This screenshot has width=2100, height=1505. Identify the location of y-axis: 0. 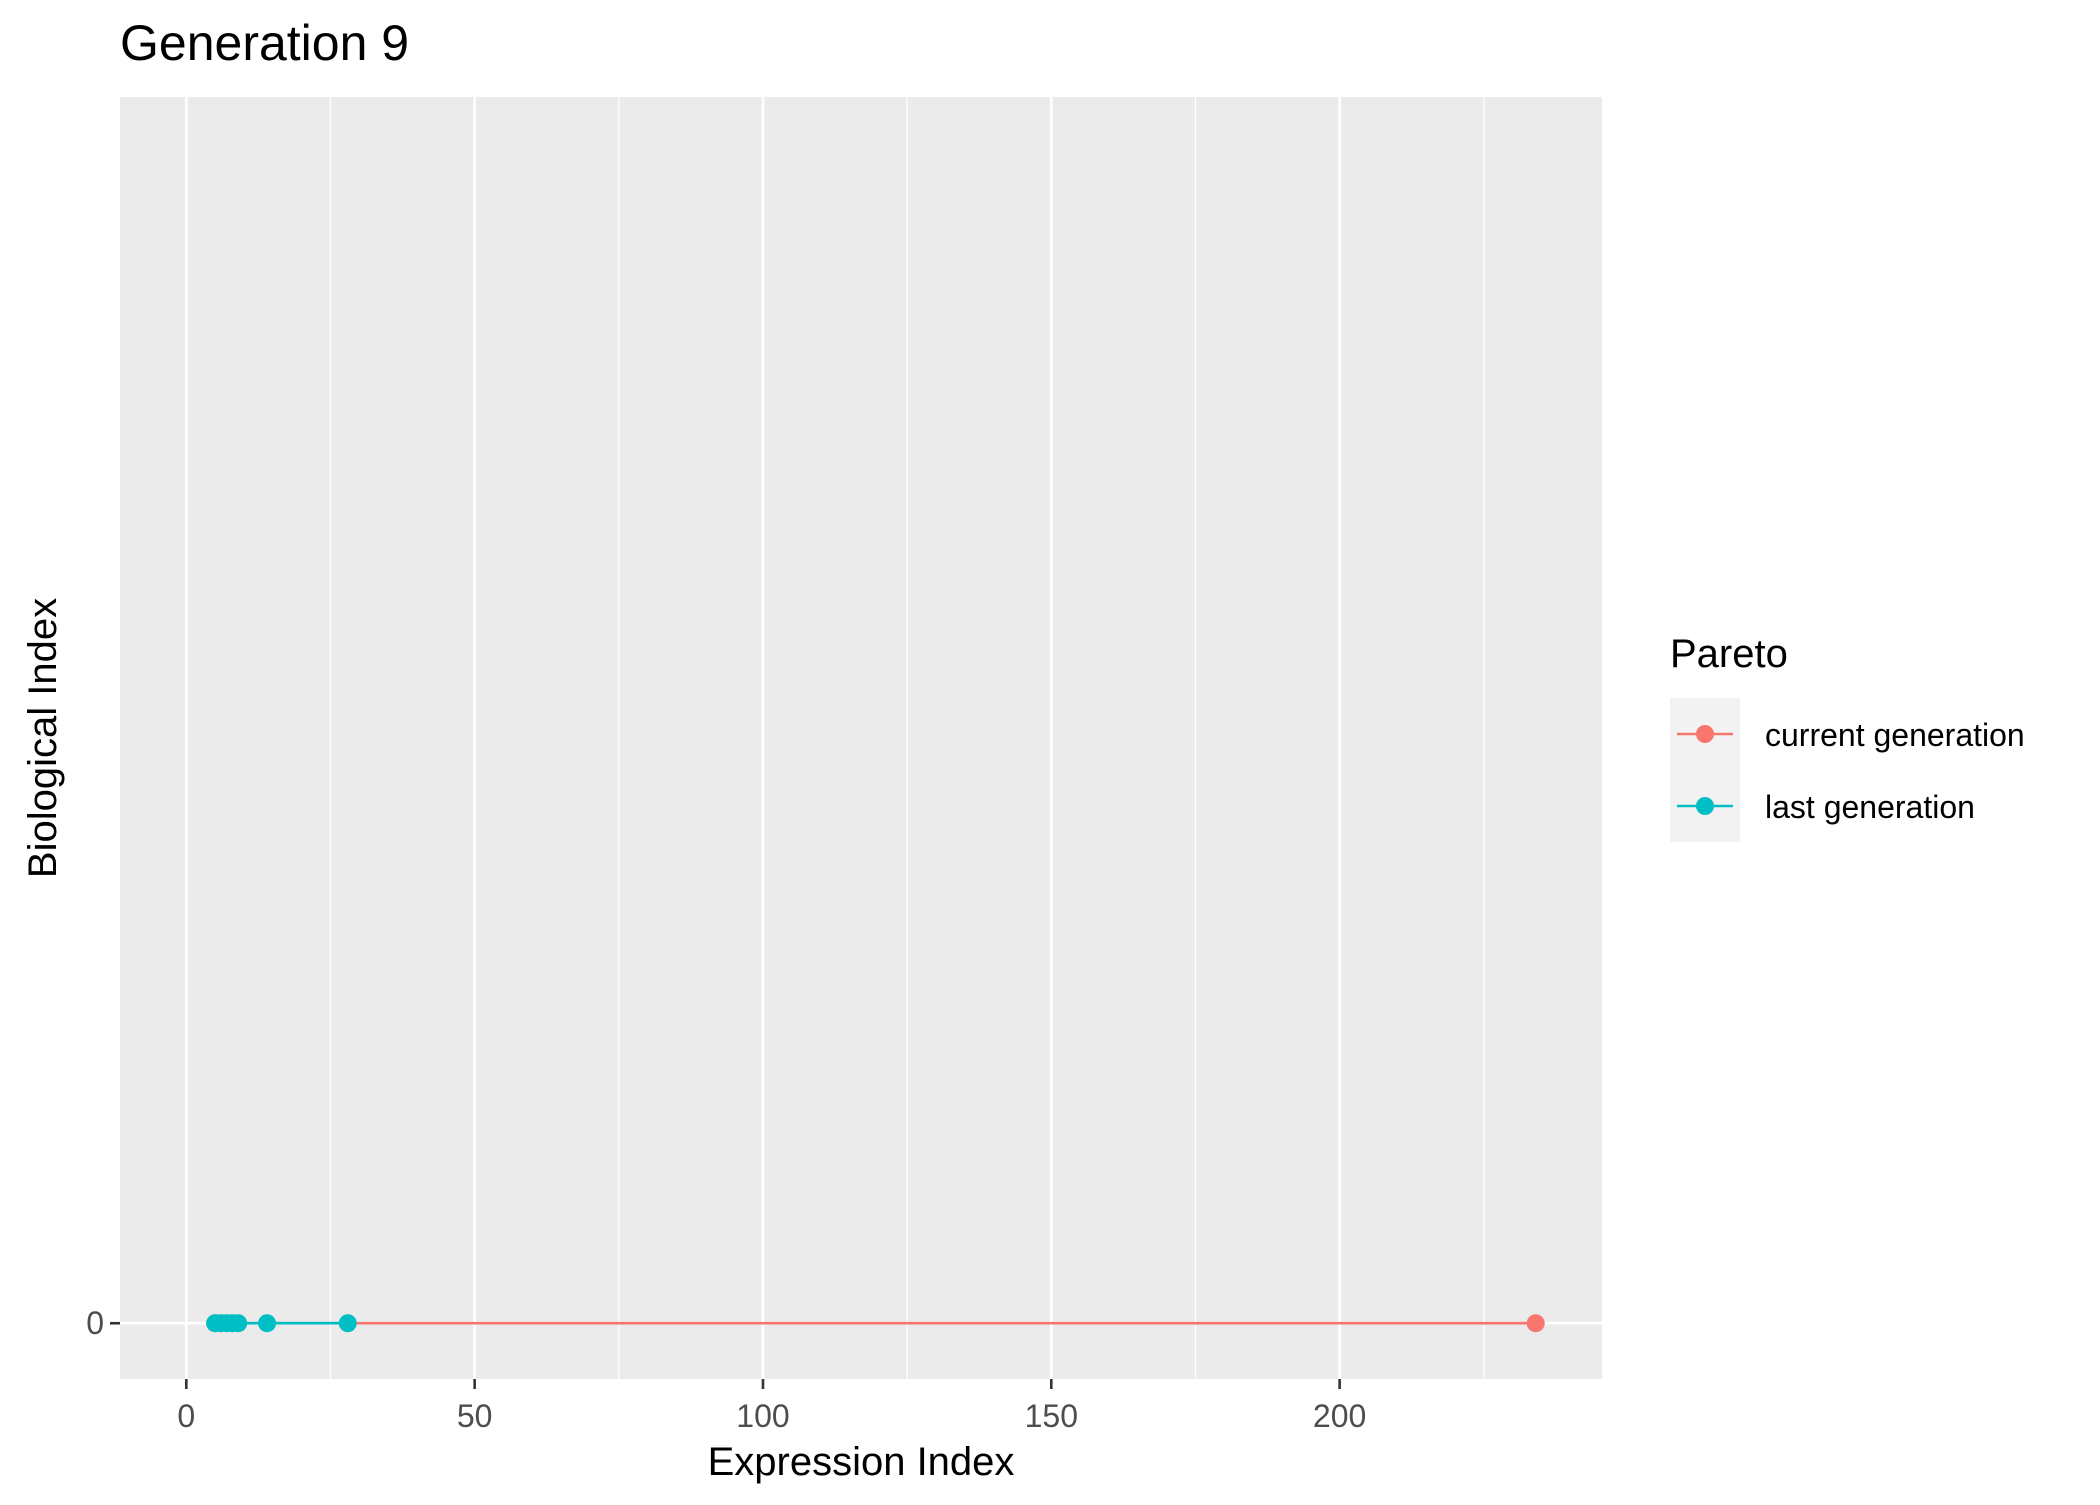
(103, 1323).